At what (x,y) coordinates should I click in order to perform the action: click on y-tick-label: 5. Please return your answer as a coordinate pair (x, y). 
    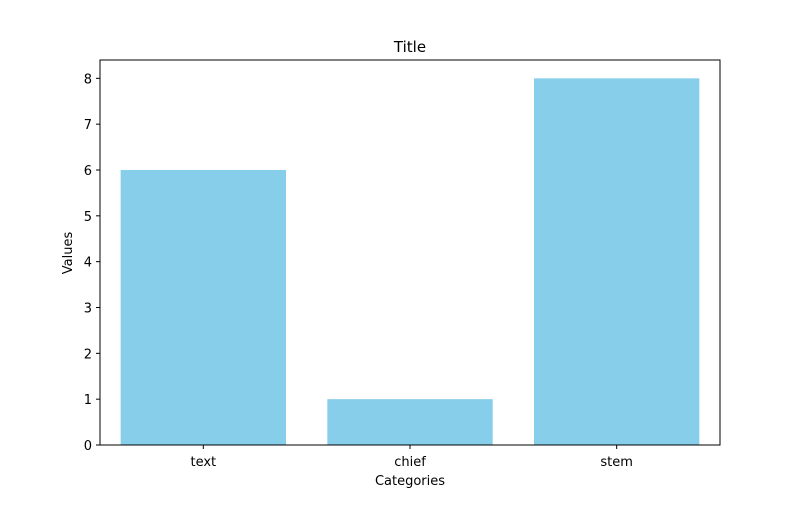
    Looking at the image, I should click on (88, 217).